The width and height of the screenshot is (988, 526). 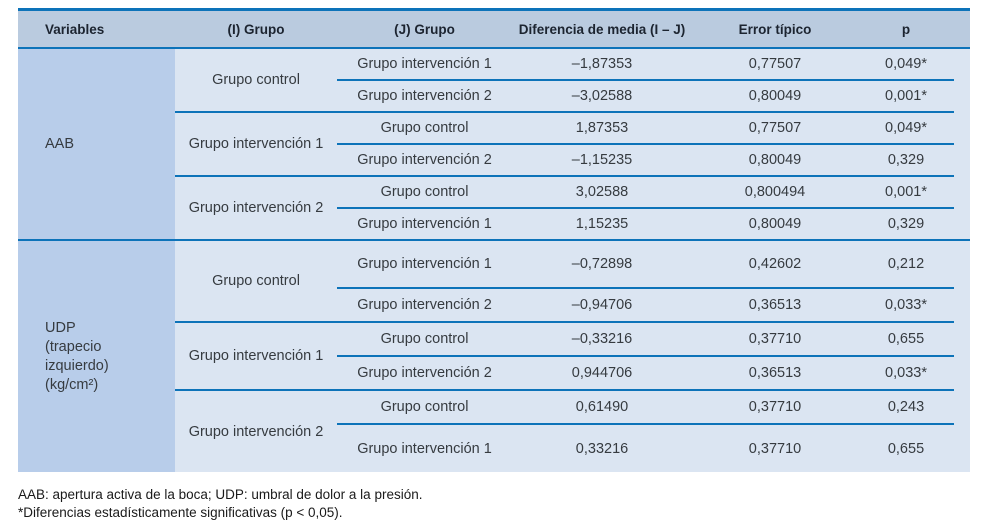 I want to click on mean-diff-cell: –0,33216, so click(x=602, y=338).